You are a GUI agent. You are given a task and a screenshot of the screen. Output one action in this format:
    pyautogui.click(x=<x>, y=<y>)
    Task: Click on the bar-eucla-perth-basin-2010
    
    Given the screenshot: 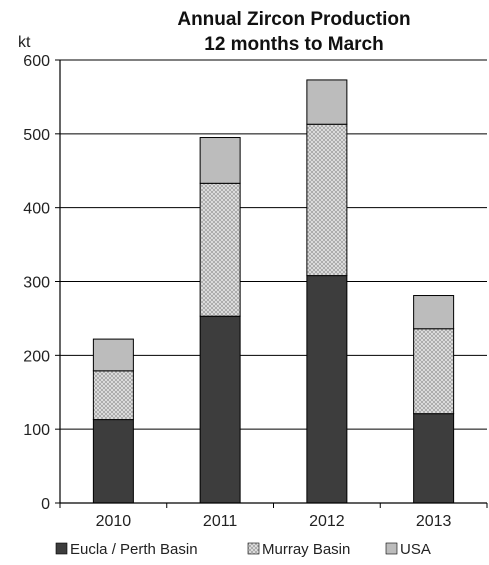 What is the action you would take?
    pyautogui.click(x=113, y=461)
    